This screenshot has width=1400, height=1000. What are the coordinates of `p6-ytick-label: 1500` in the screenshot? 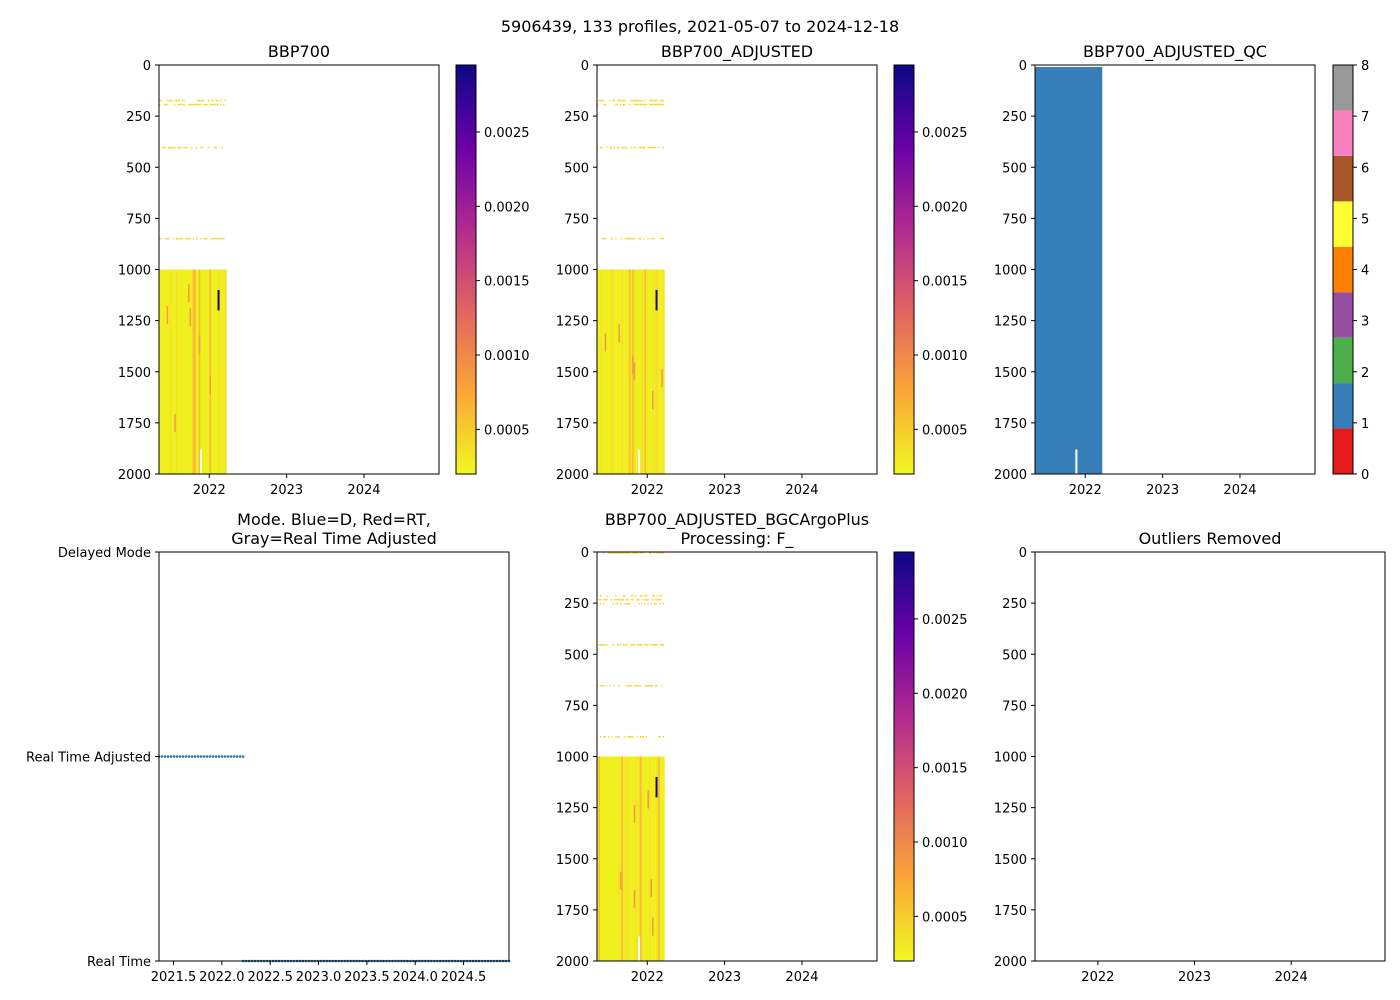 It's located at (1010, 860).